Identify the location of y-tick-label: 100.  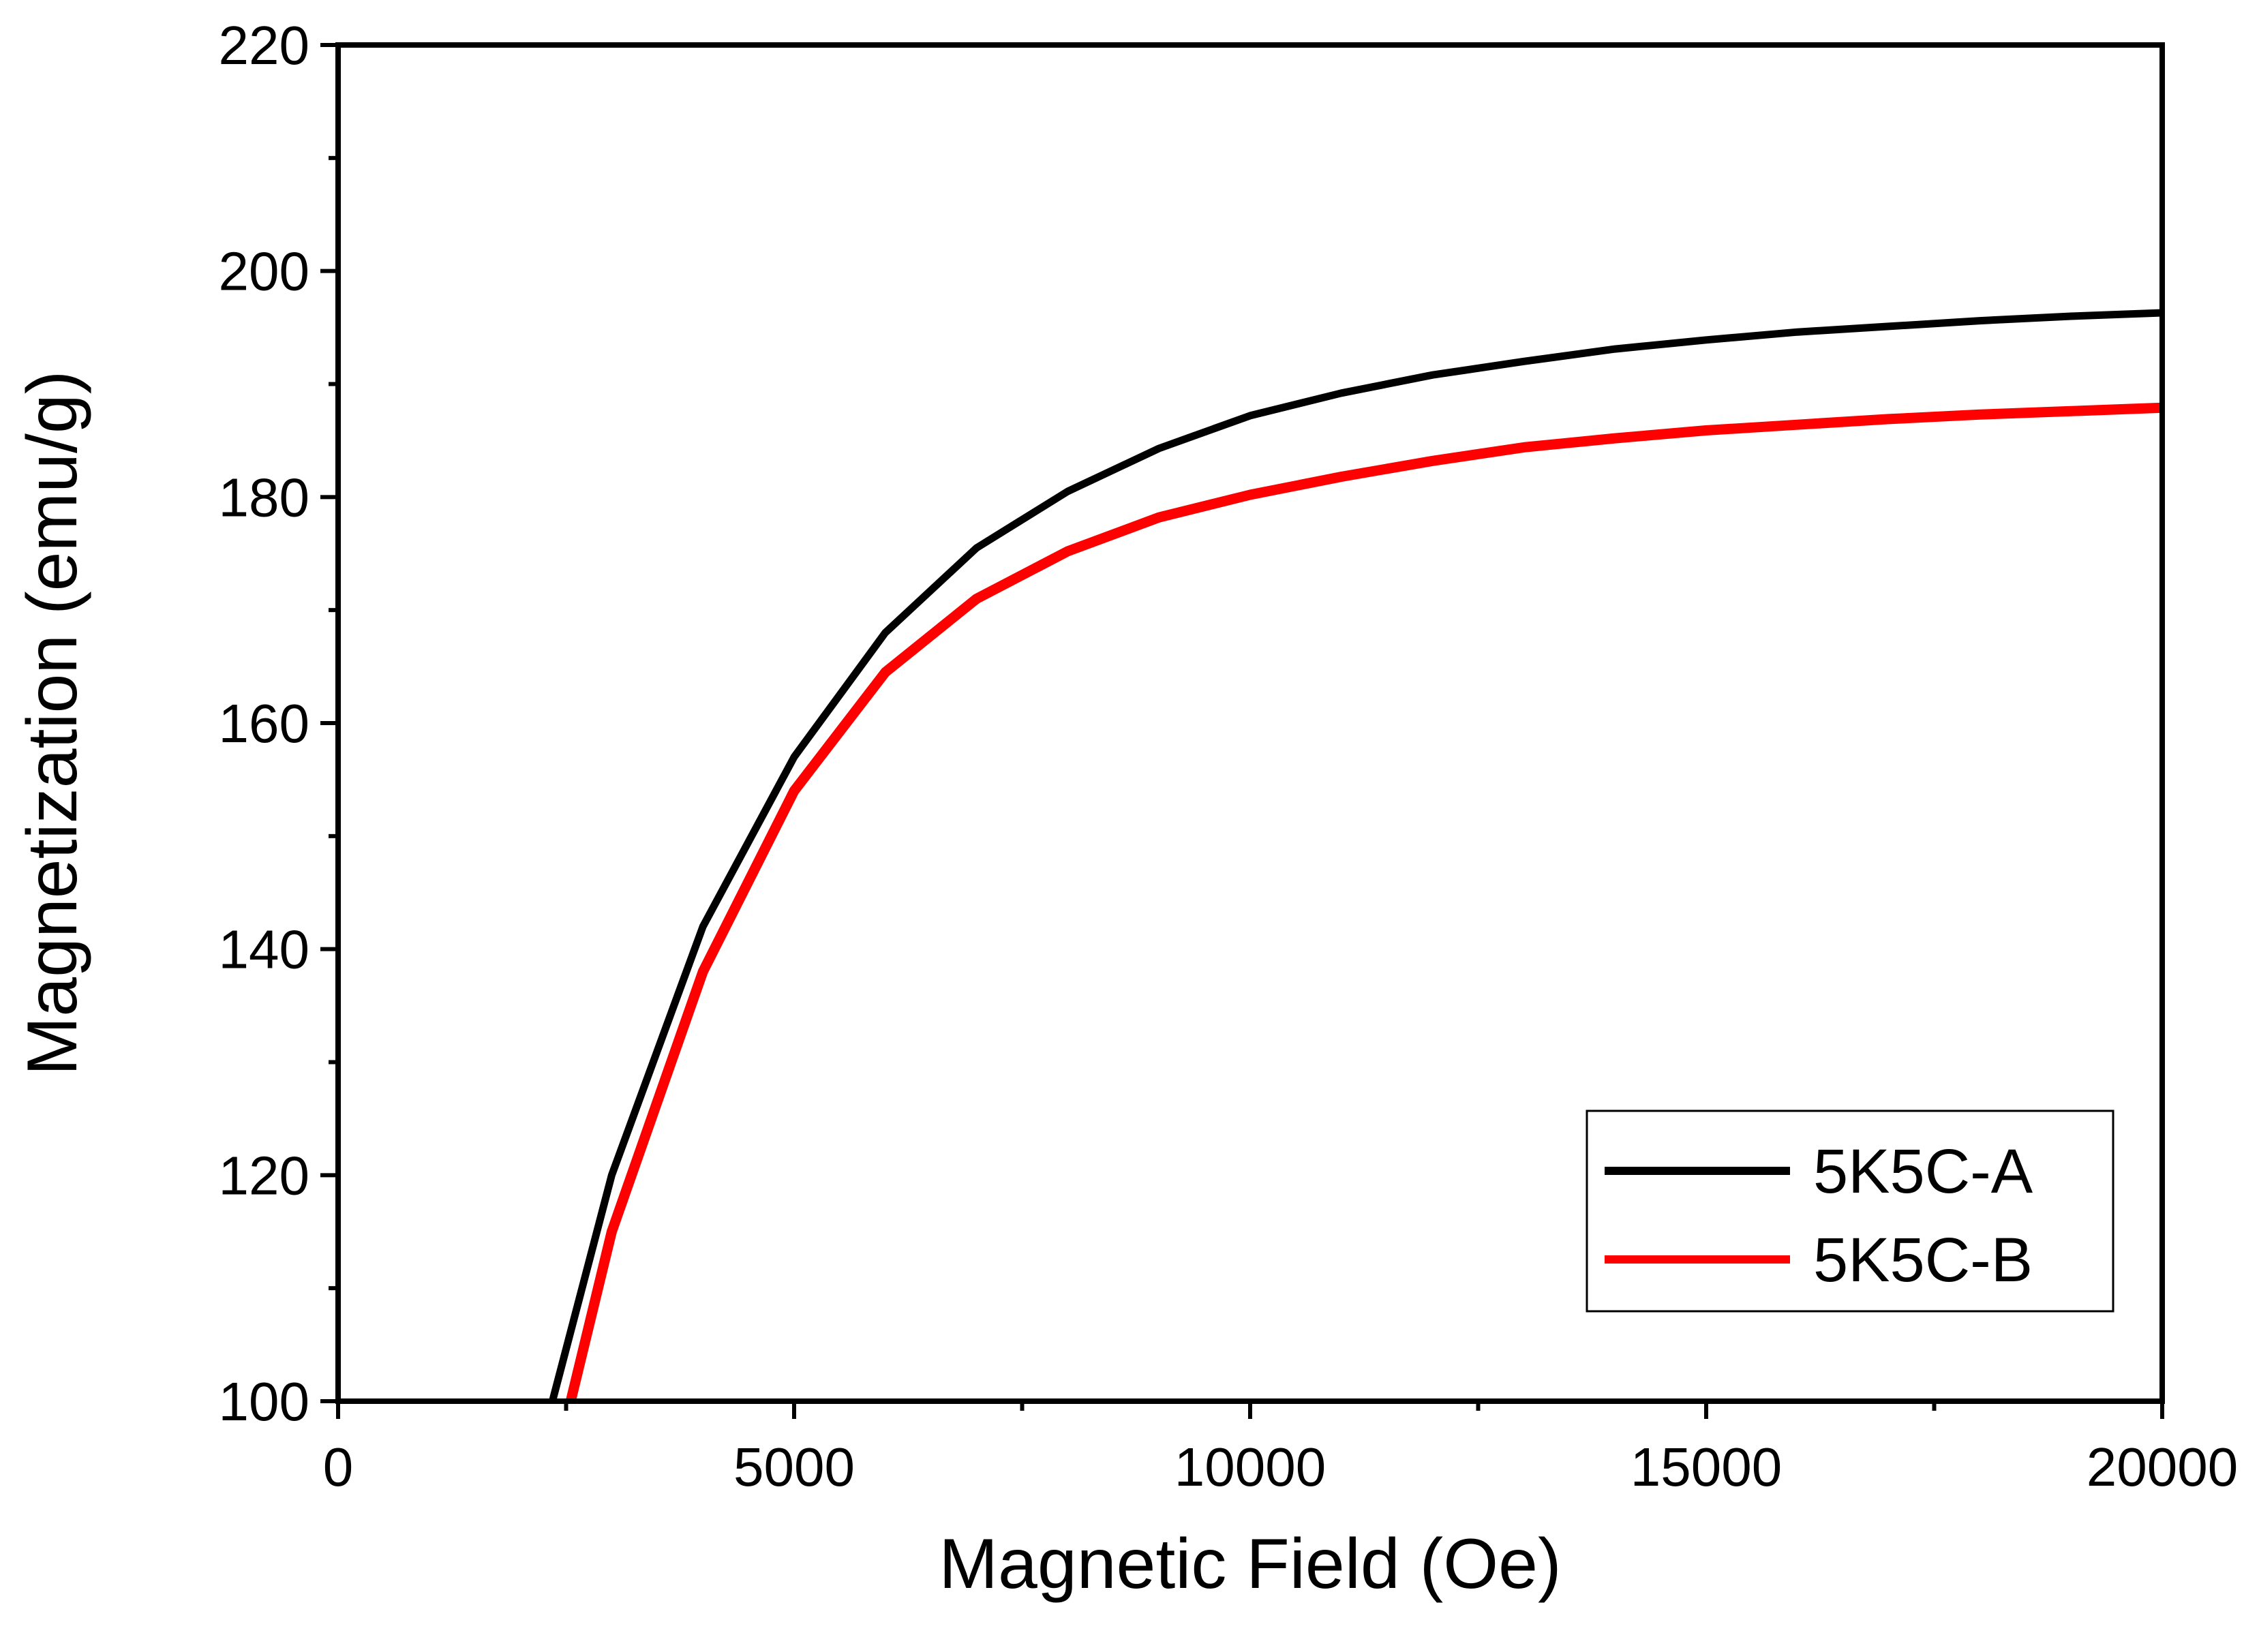
(264, 1401).